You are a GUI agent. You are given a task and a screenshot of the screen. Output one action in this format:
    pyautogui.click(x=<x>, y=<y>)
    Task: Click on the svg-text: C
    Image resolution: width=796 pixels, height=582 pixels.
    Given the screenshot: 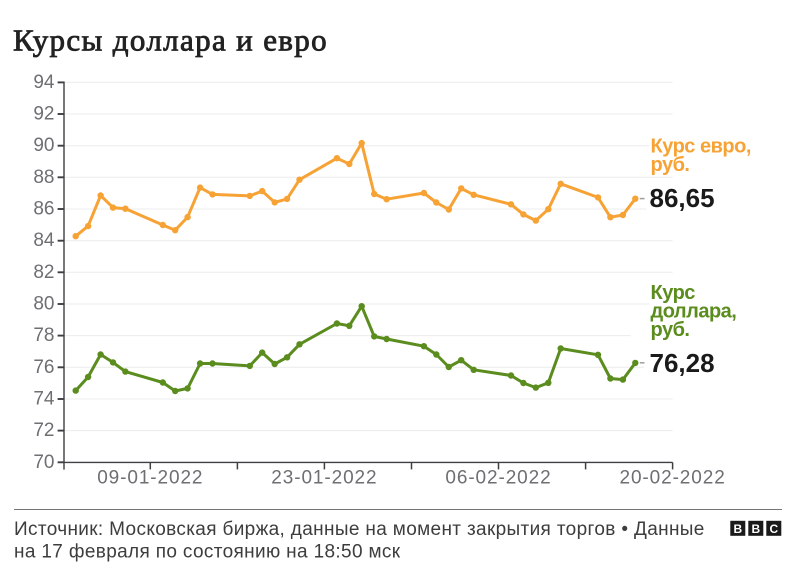 What is the action you would take?
    pyautogui.click(x=773, y=529)
    